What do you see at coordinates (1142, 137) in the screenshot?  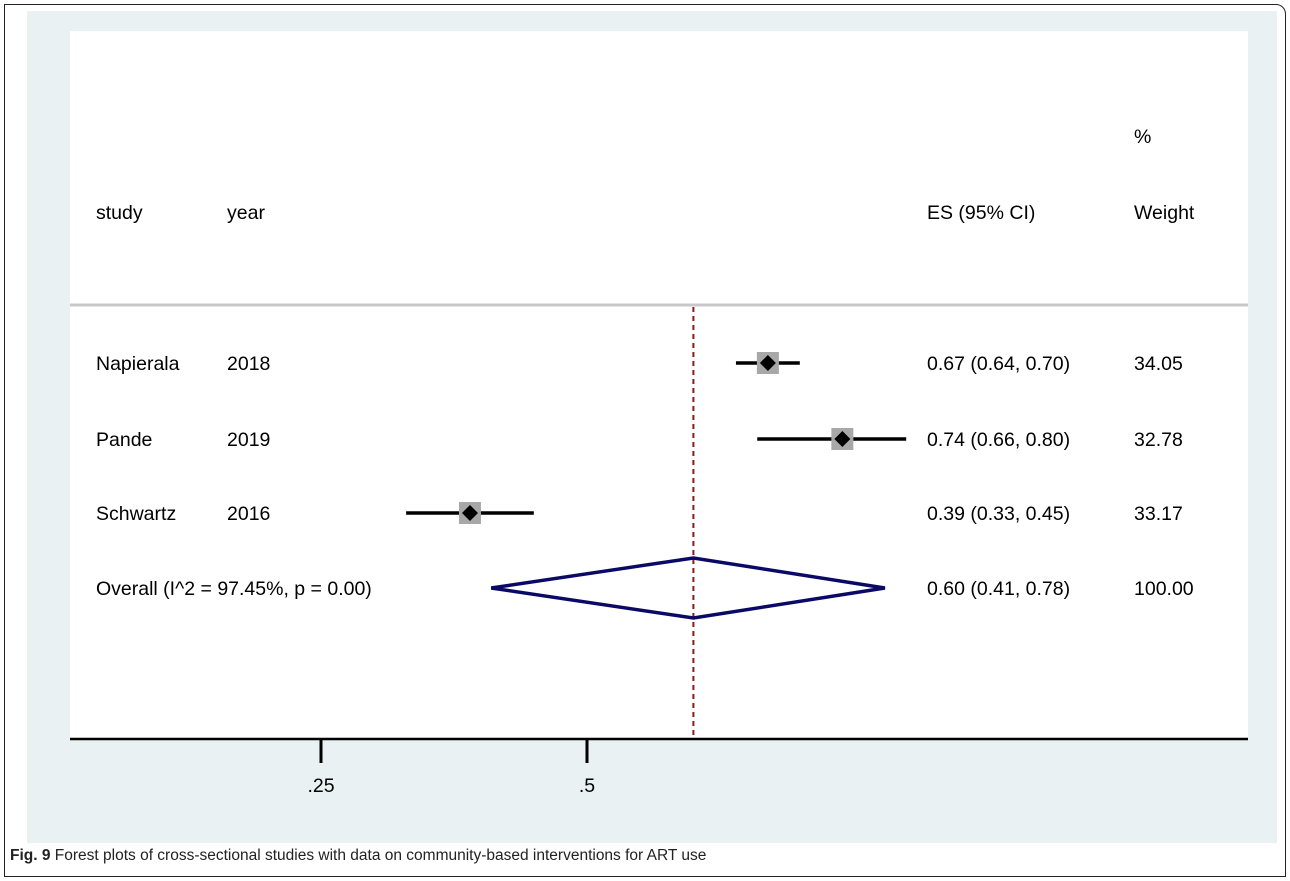 I see `header-weight-percent: %` at bounding box center [1142, 137].